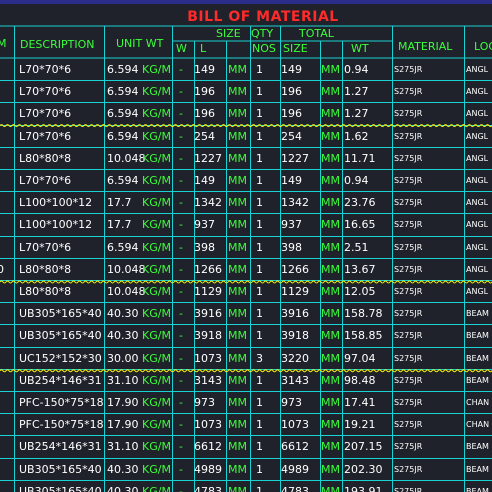 The width and height of the screenshot is (492, 492). What do you see at coordinates (208, 358) in the screenshot?
I see `row-length: 1073` at bounding box center [208, 358].